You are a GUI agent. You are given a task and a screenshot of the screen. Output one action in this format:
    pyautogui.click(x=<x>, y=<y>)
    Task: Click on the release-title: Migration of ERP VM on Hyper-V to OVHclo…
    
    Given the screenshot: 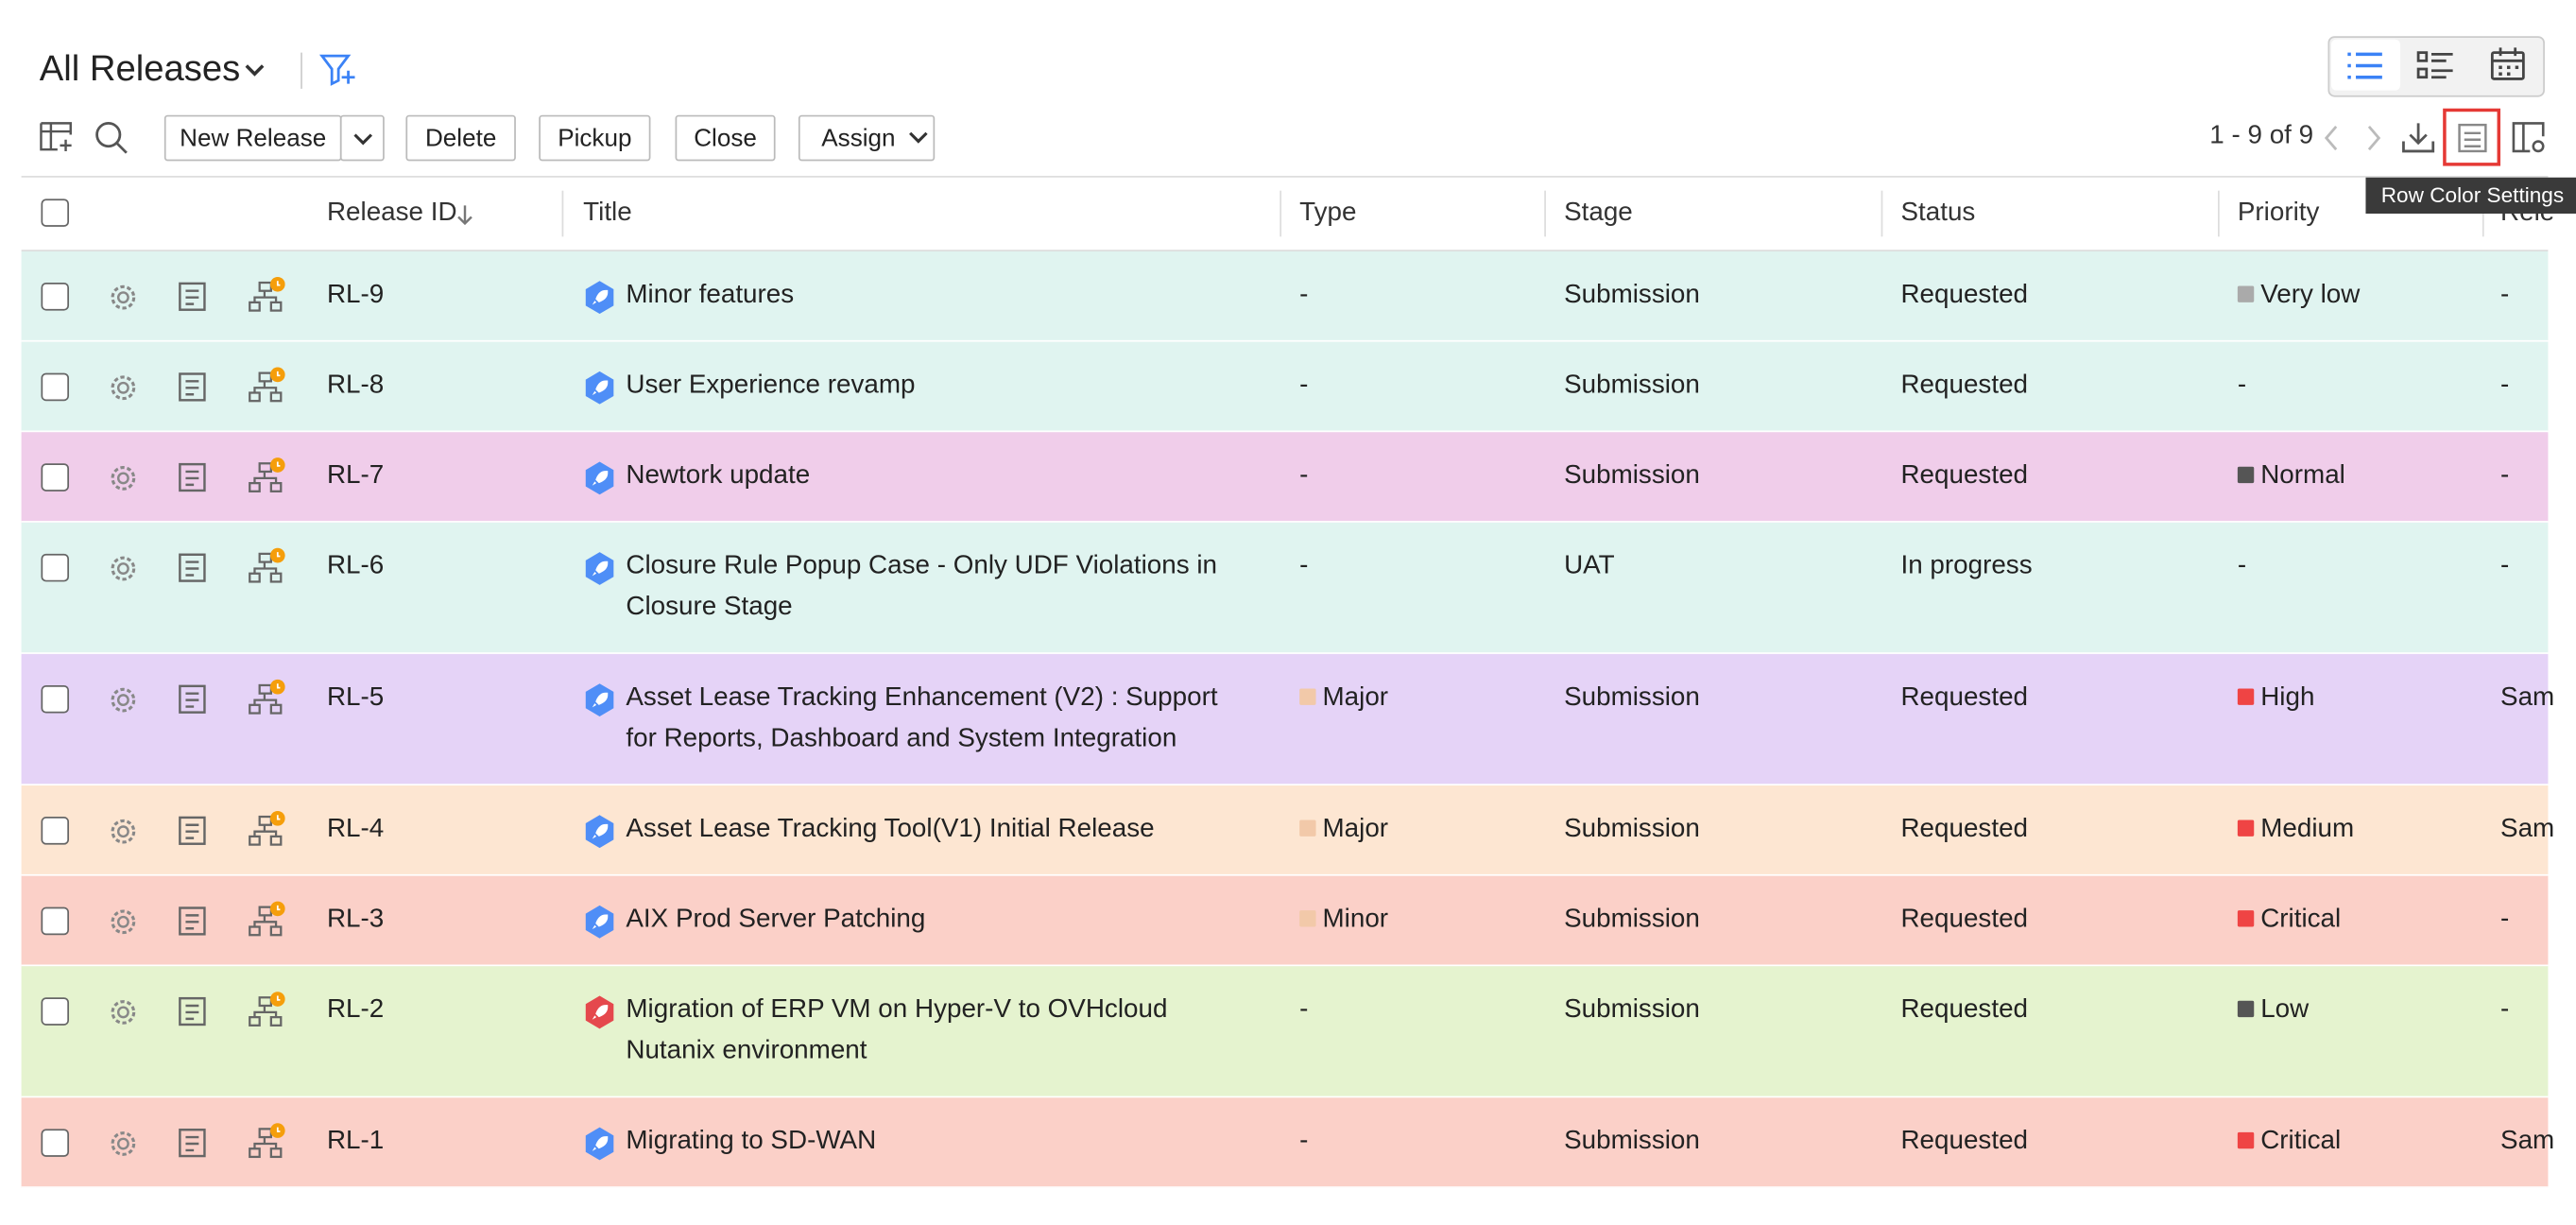 What is the action you would take?
    pyautogui.click(x=897, y=1030)
    